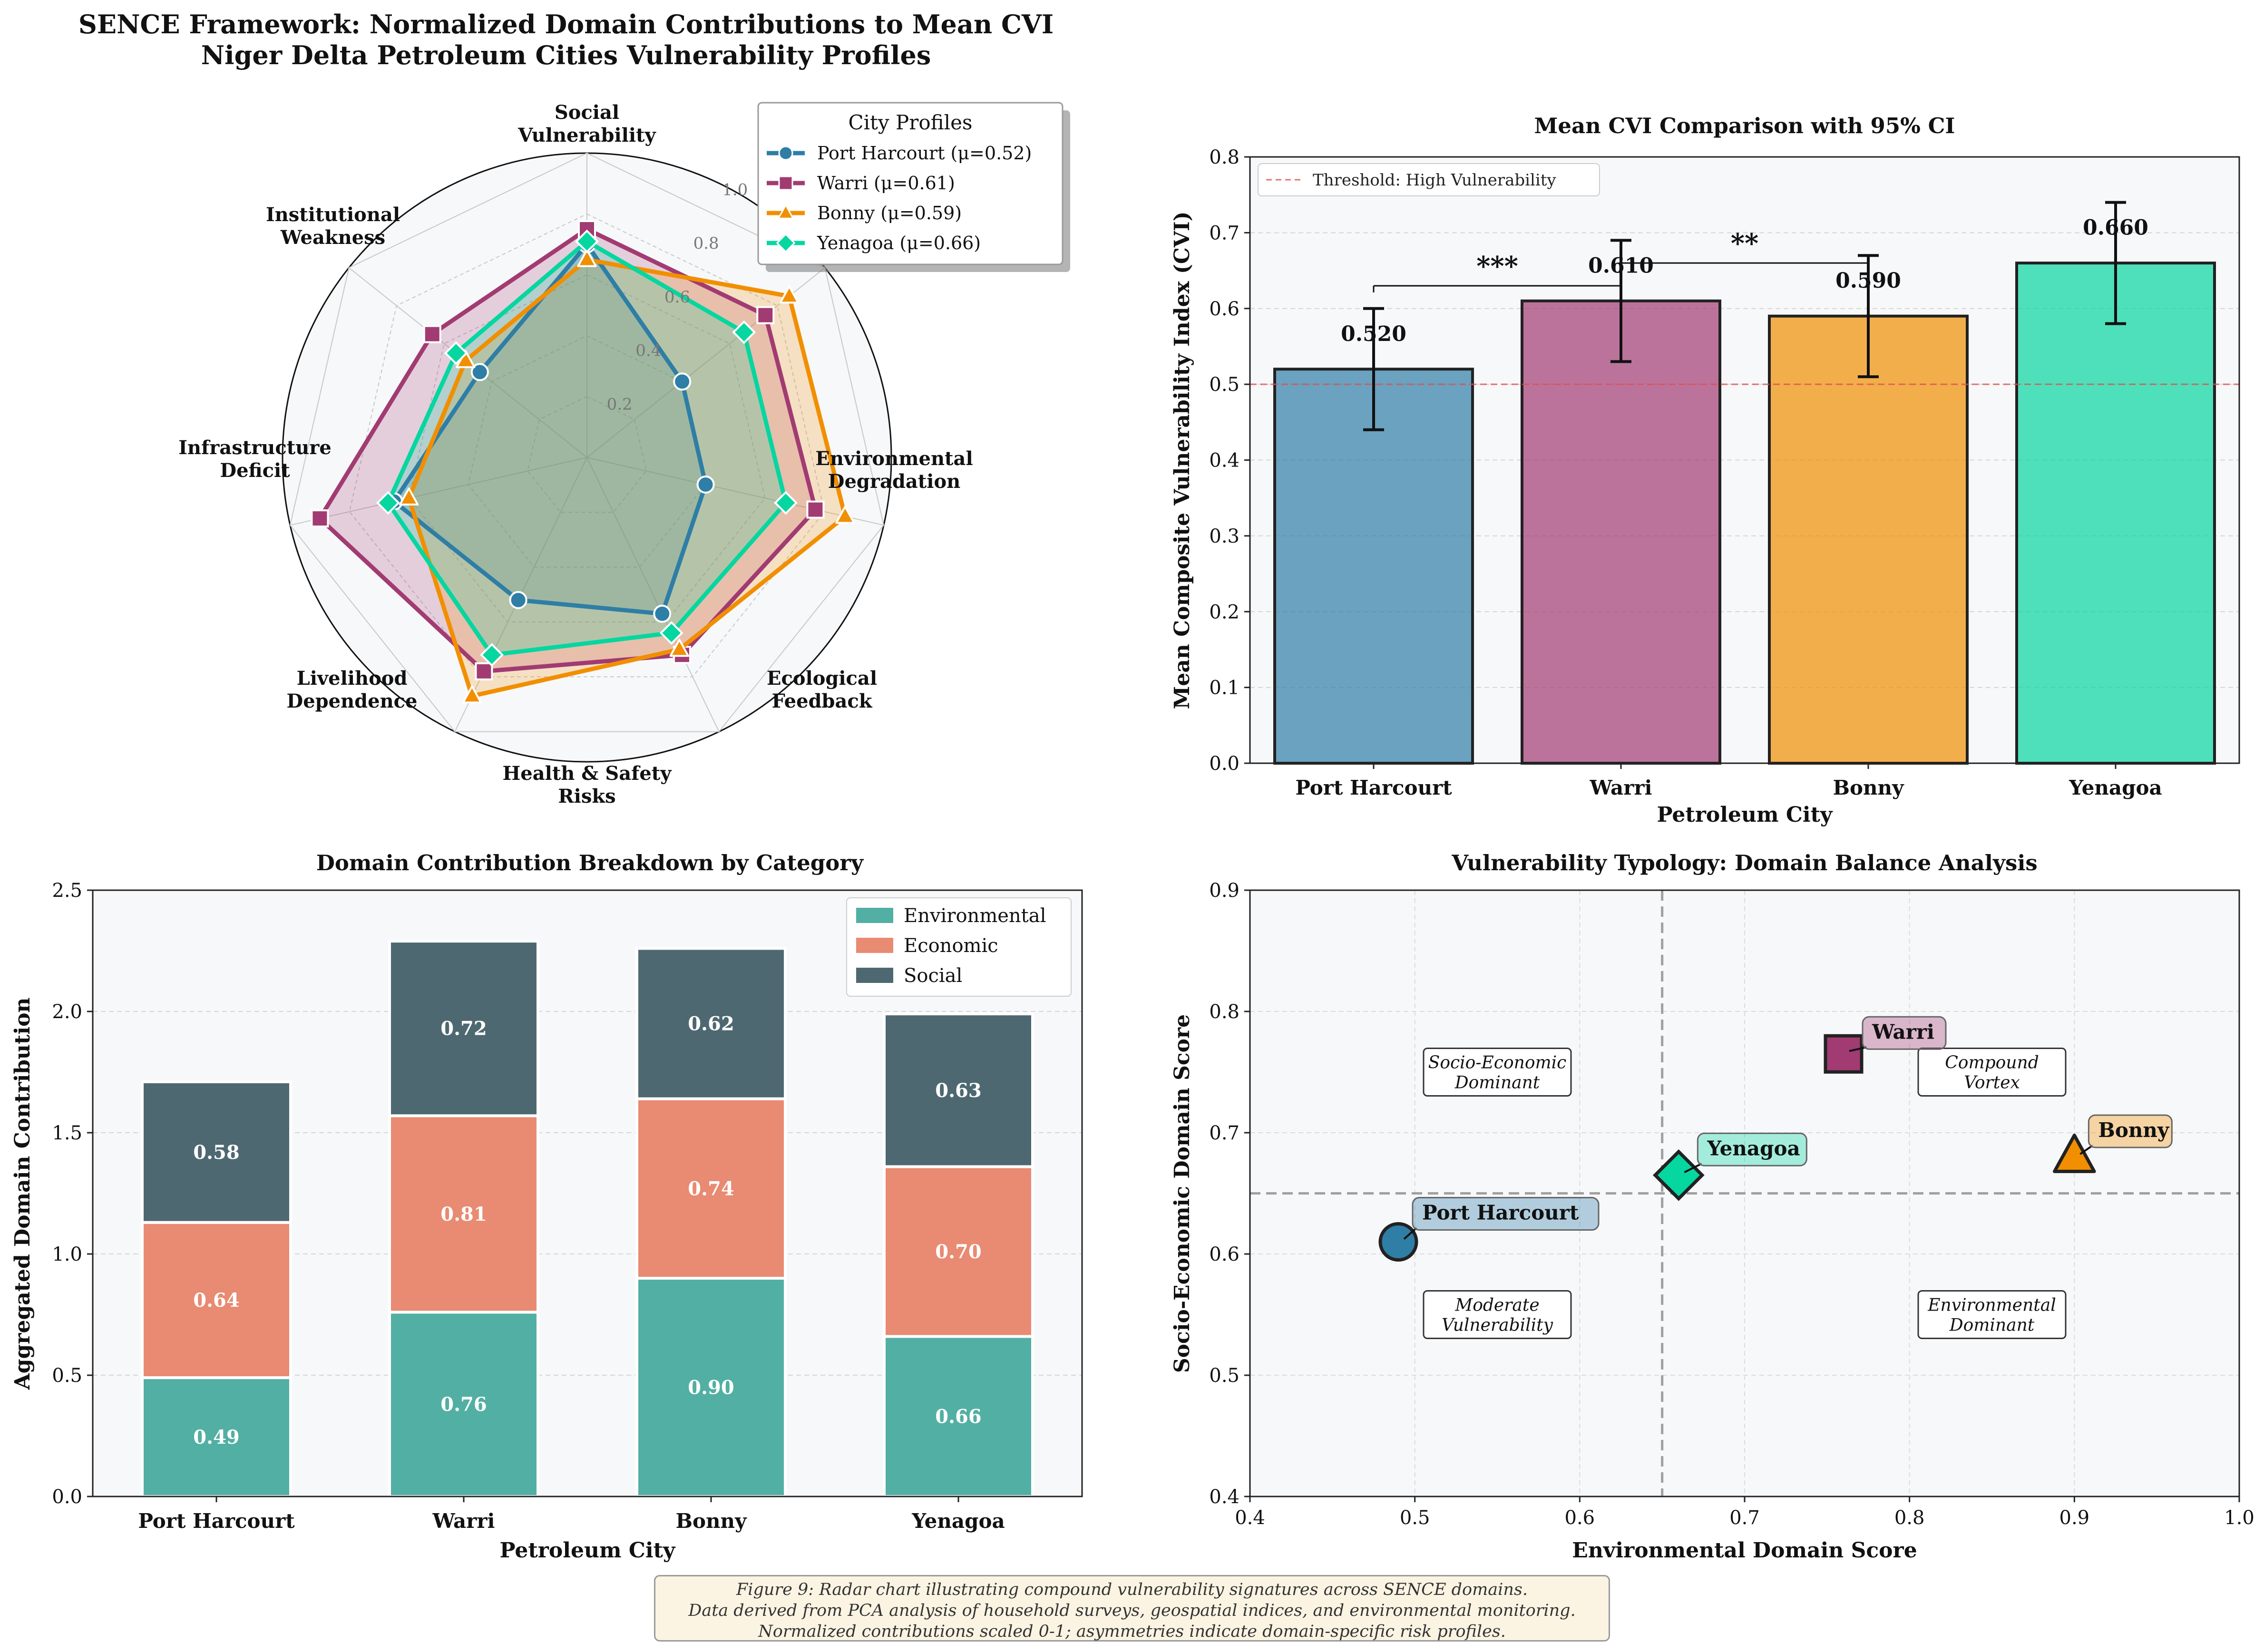 This screenshot has height=1652, width=2264. What do you see at coordinates (1224, 1254) in the screenshot?
I see `scatter-ytick-label: 0.6` at bounding box center [1224, 1254].